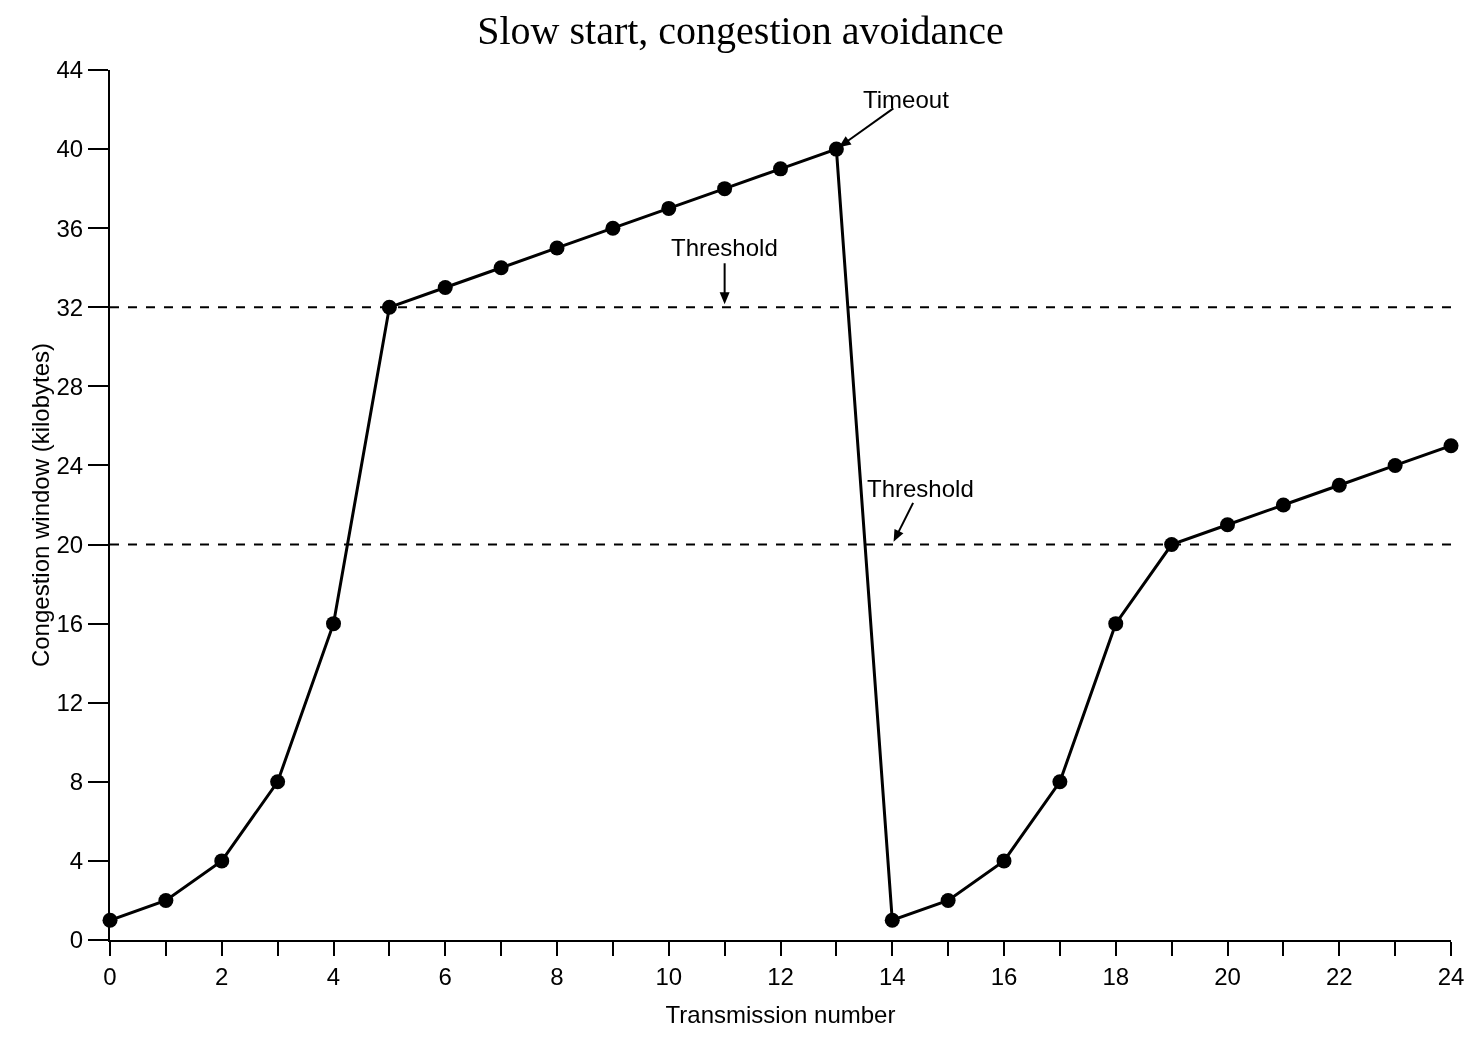 The width and height of the screenshot is (1481, 1040). Describe the element at coordinates (1339, 976) in the screenshot. I see `x-tick-label: 22` at that location.